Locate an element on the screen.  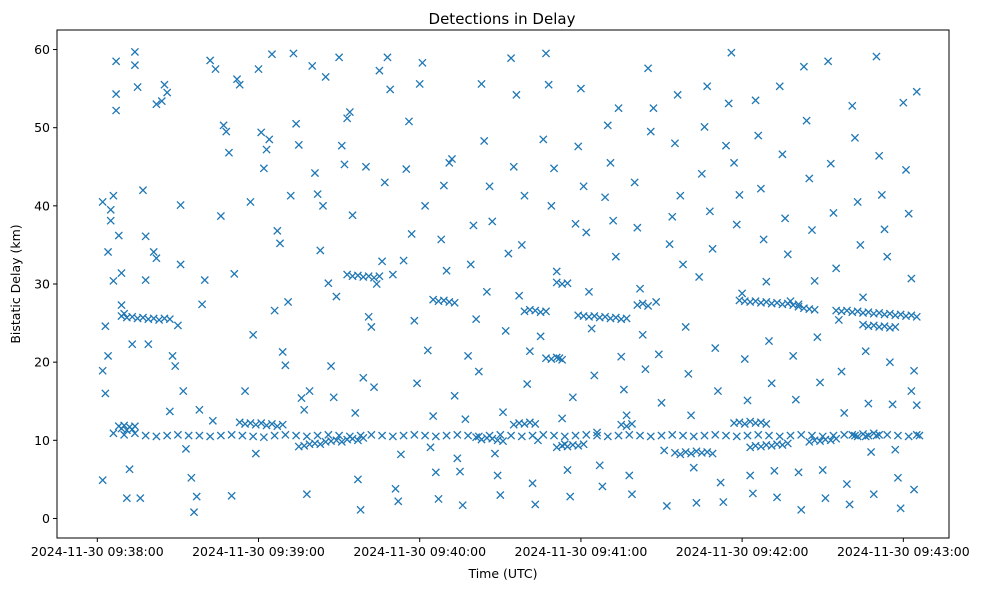
x-tick-label: 2024-11-30 09:42:00 is located at coordinates (742, 551).